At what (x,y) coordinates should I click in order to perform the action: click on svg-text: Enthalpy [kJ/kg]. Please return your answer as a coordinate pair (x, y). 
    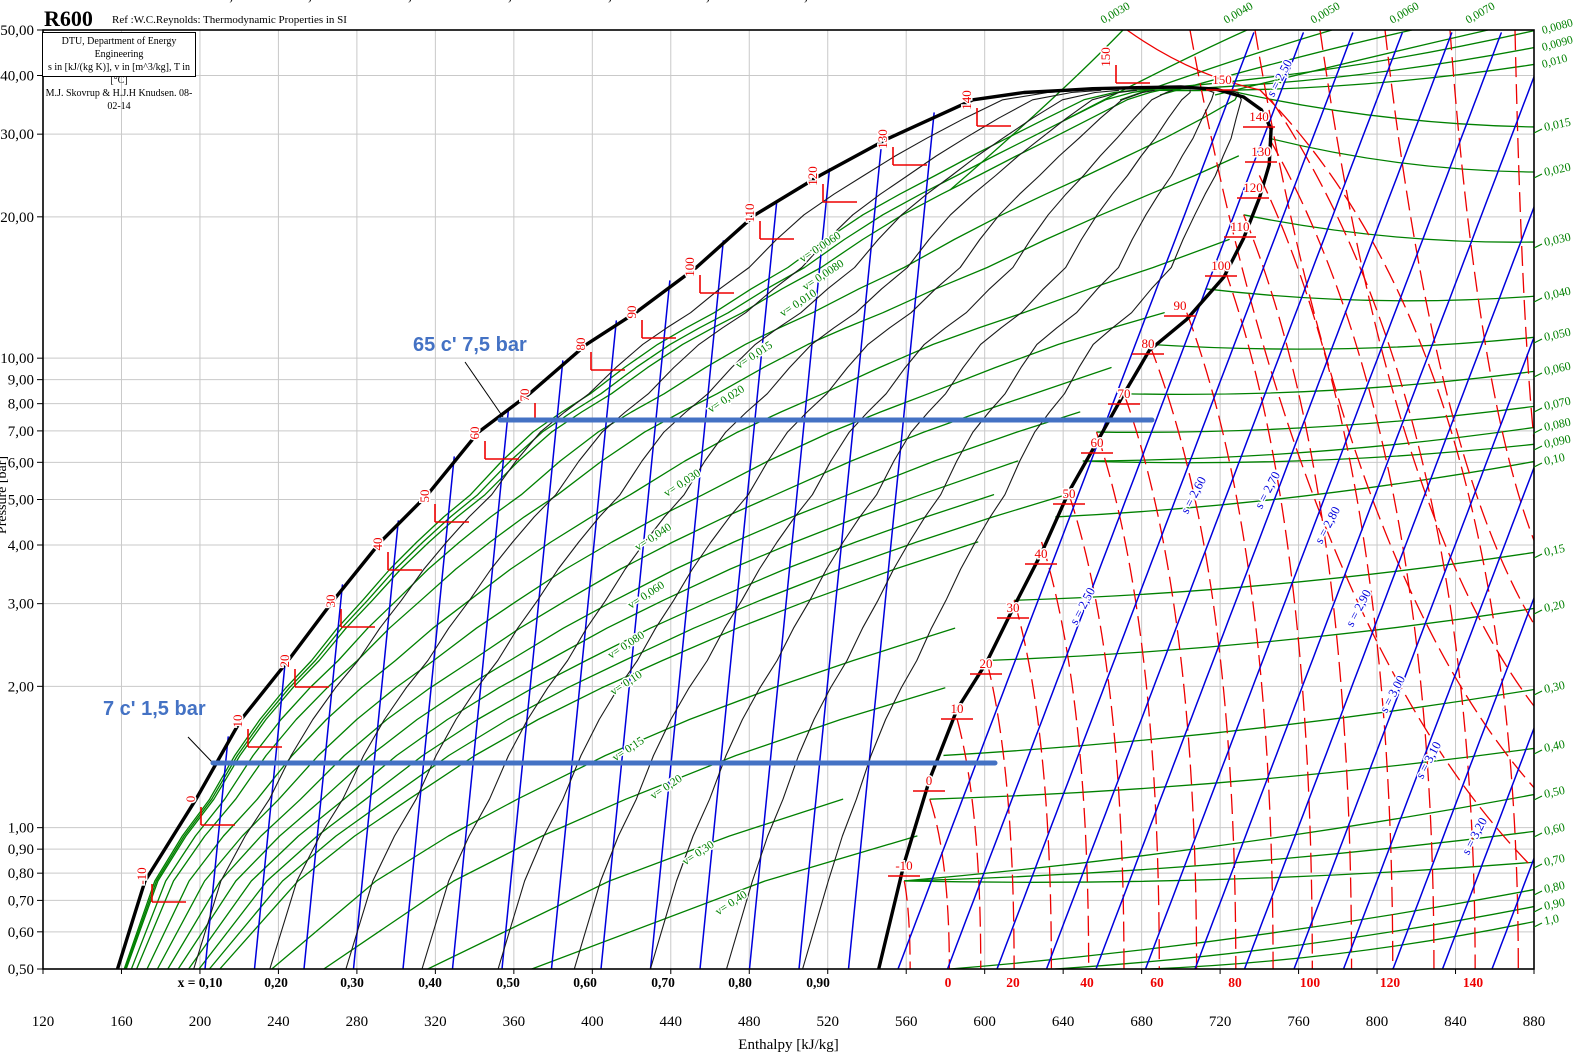
    Looking at the image, I should click on (788, 1045).